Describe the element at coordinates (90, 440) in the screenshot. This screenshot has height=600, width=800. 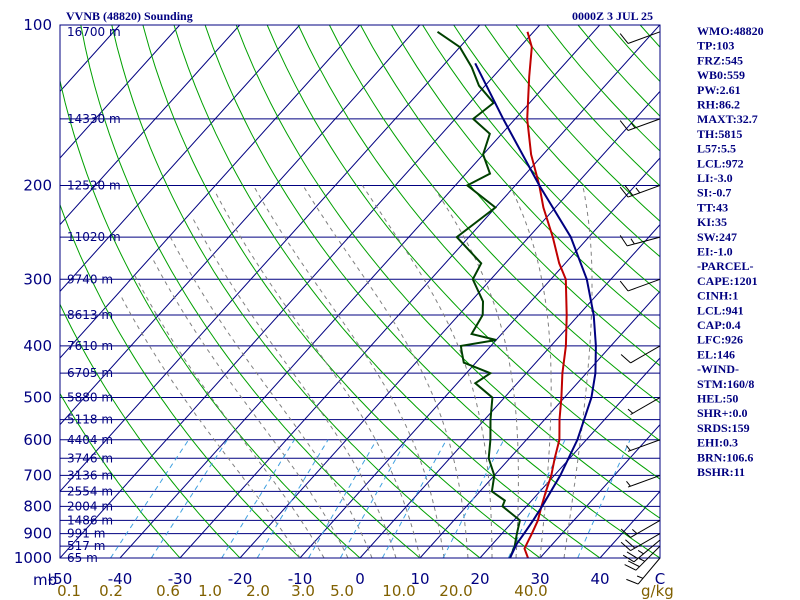
I see `height-label: 4404 m` at that location.